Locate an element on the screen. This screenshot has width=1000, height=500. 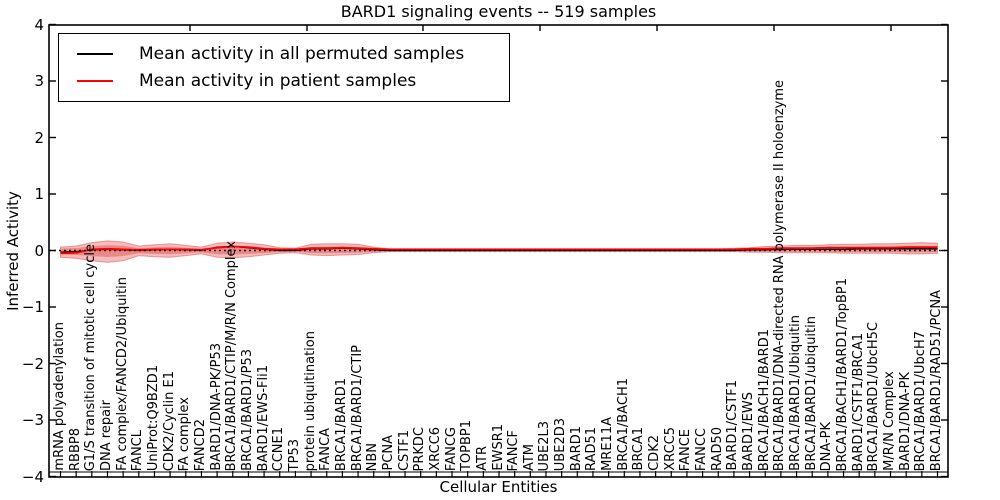
x-tick-label: CDK2/Cyclin E1 is located at coordinates (169, 420).